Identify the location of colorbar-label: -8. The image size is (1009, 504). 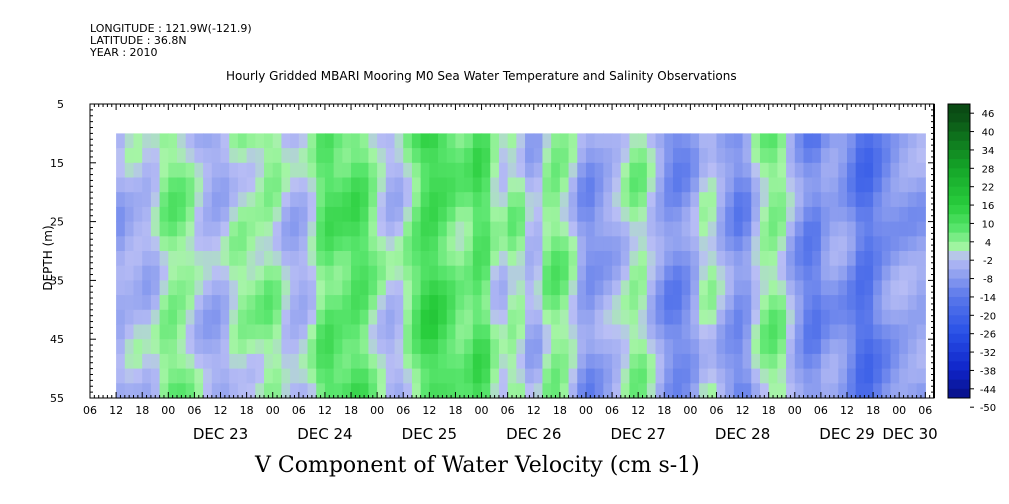
(988, 280).